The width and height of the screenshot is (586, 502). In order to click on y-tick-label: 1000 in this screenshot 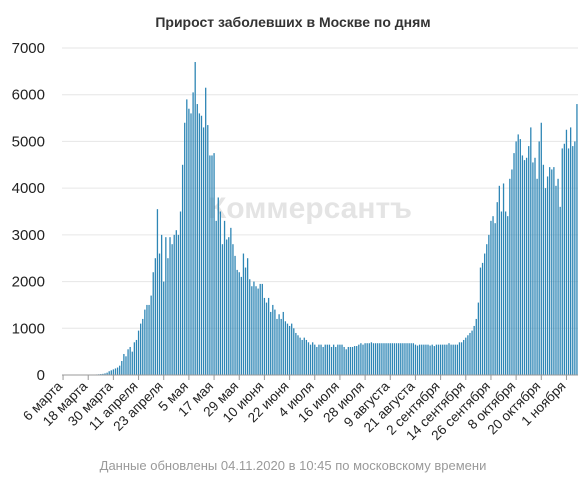, I will do `click(28, 328)`.